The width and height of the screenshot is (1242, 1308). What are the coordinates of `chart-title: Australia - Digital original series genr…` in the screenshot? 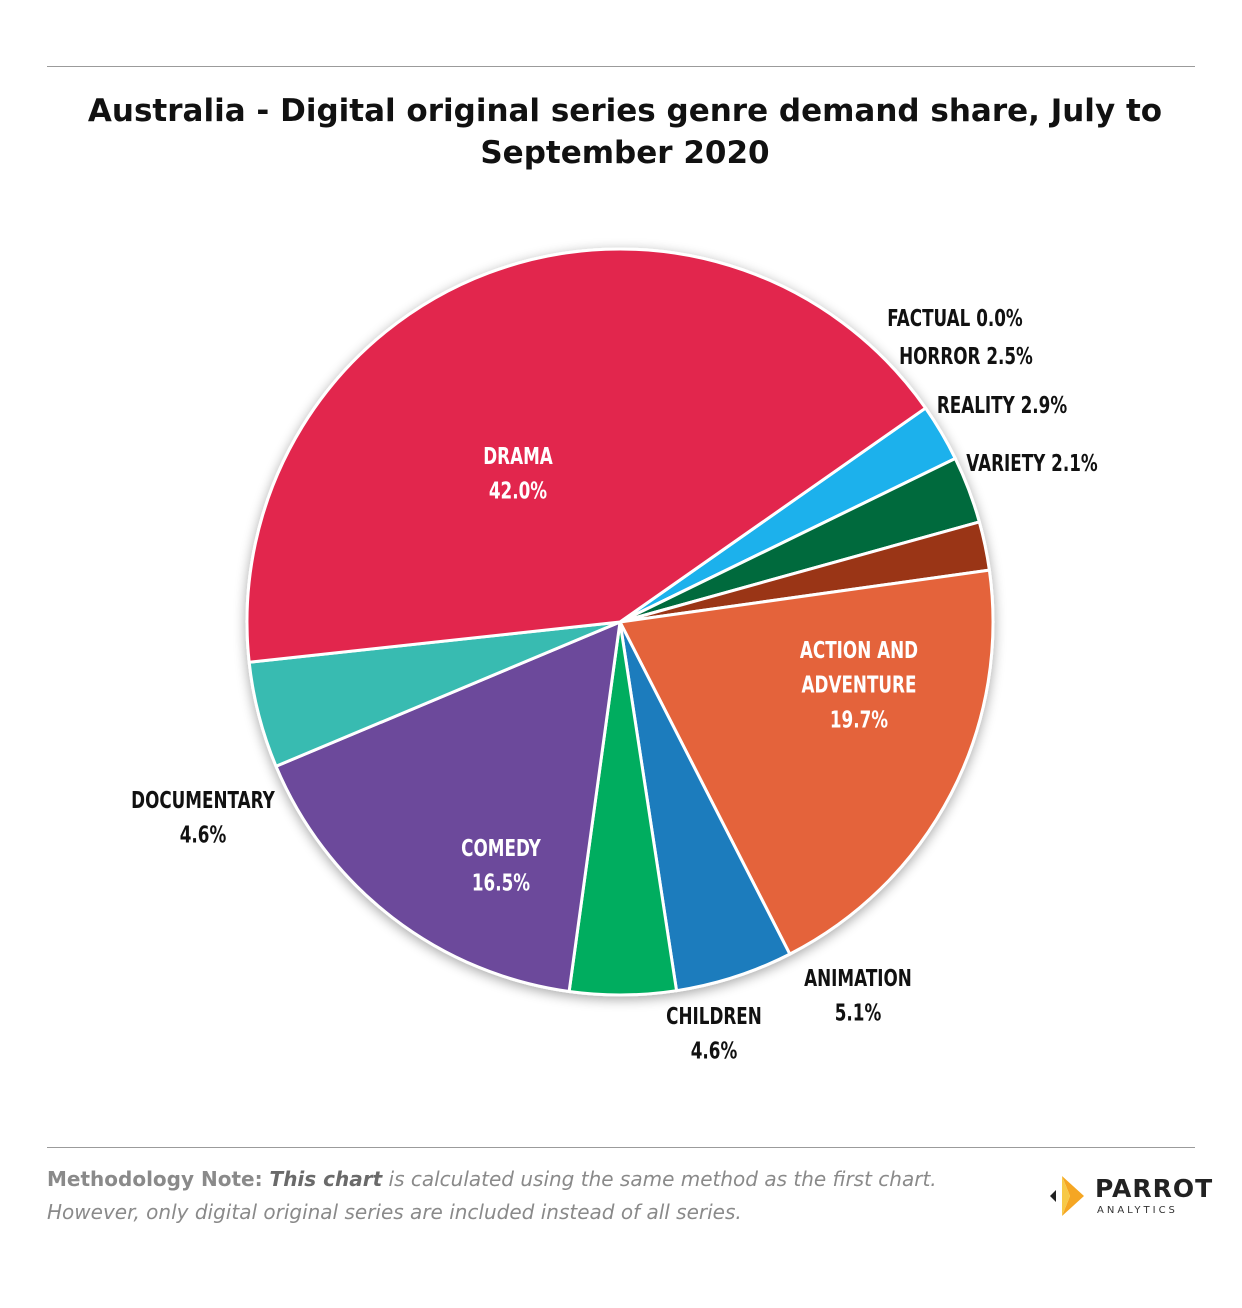 It's located at (625, 132).